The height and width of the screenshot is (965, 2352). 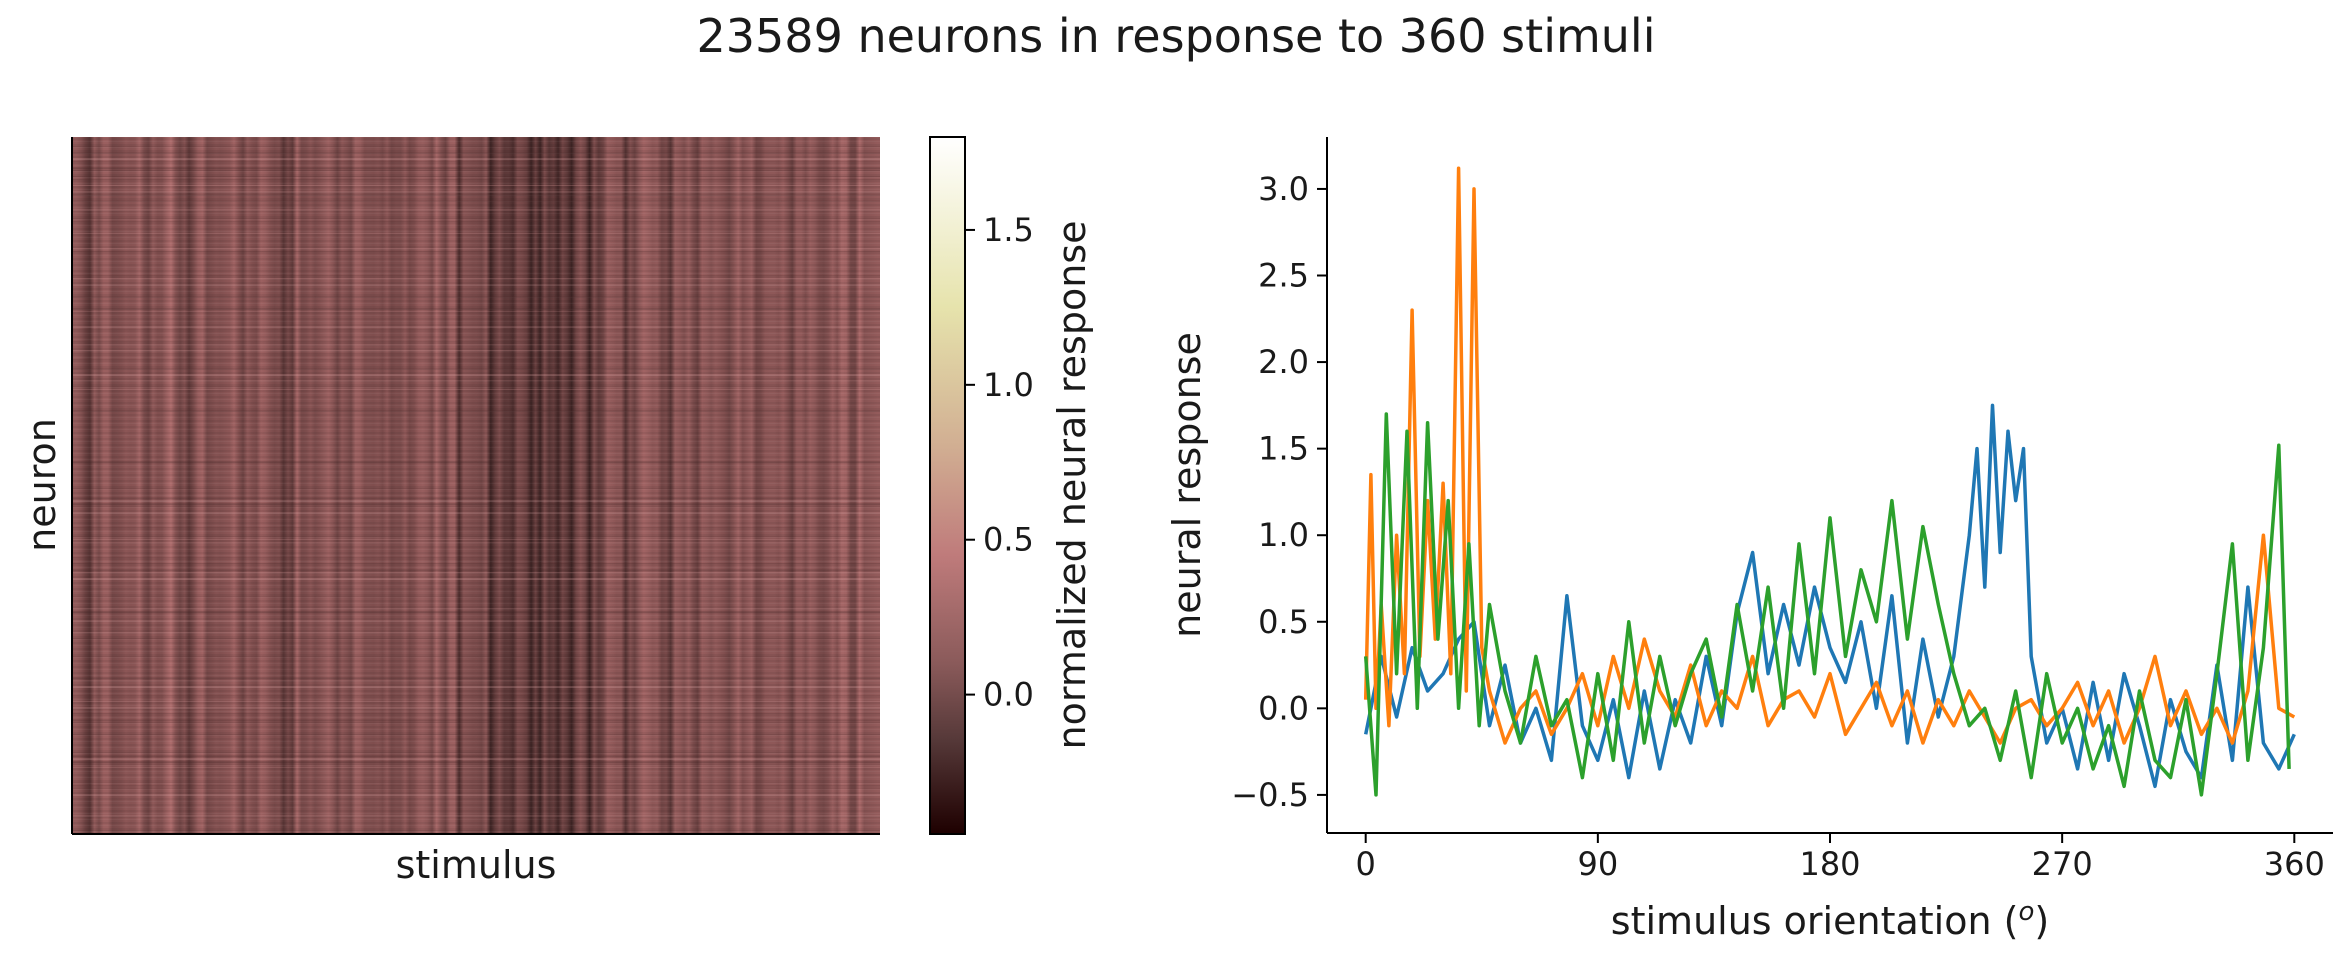 I want to click on colorbar-tick-label: 1.5, so click(x=1008, y=230).